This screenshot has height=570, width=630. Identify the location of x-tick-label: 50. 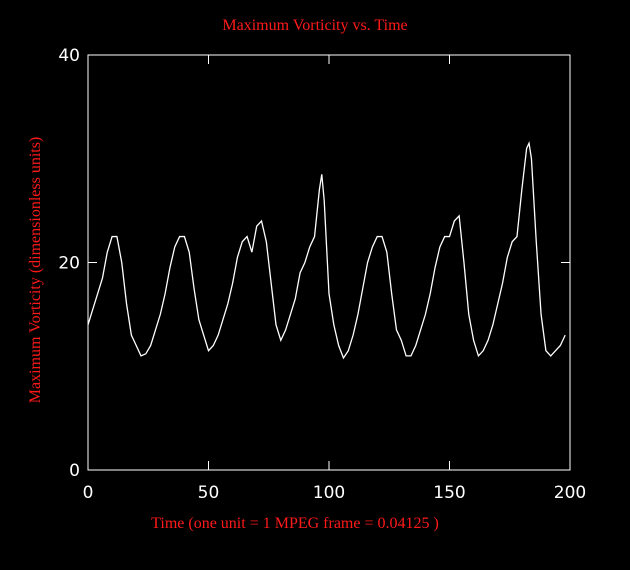
(209, 493).